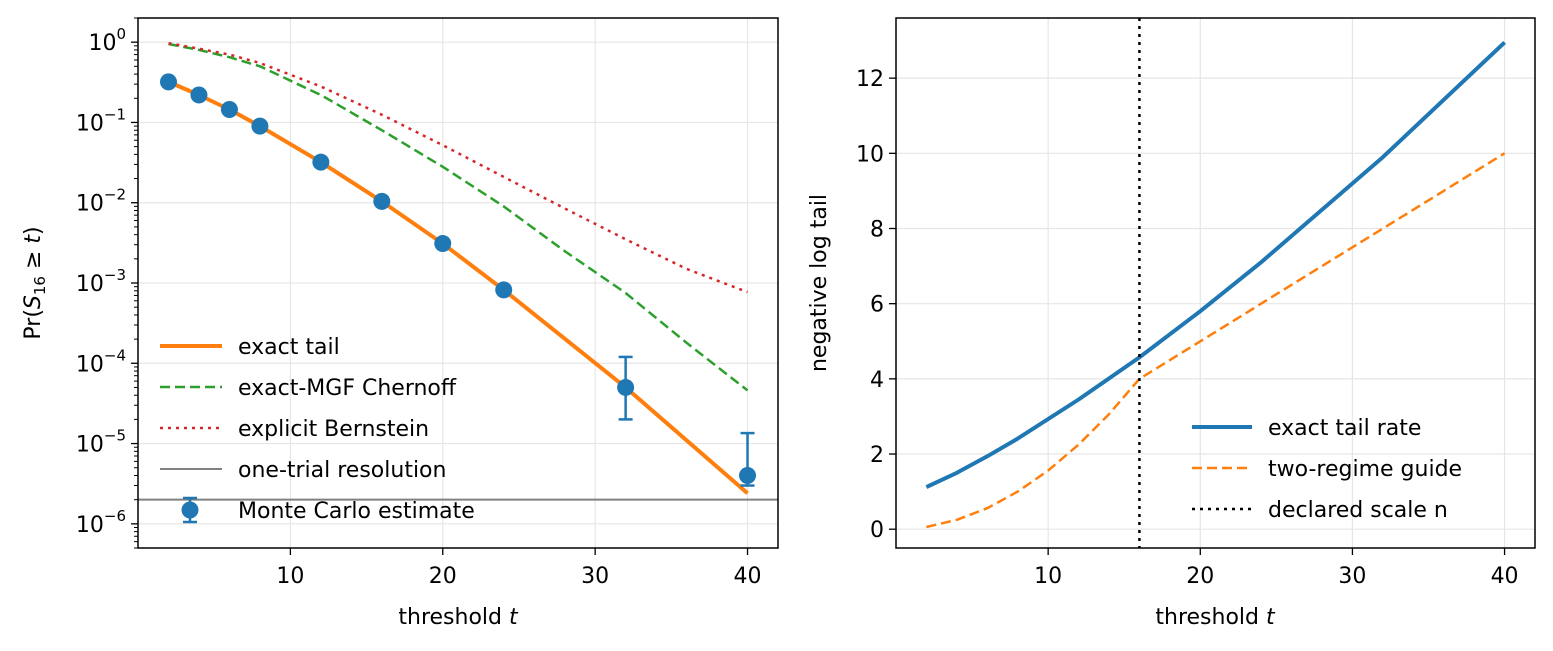 This screenshot has height=651, width=1553. What do you see at coordinates (101, 361) in the screenshot?
I see `y-tick-label: 10⁻⁴` at bounding box center [101, 361].